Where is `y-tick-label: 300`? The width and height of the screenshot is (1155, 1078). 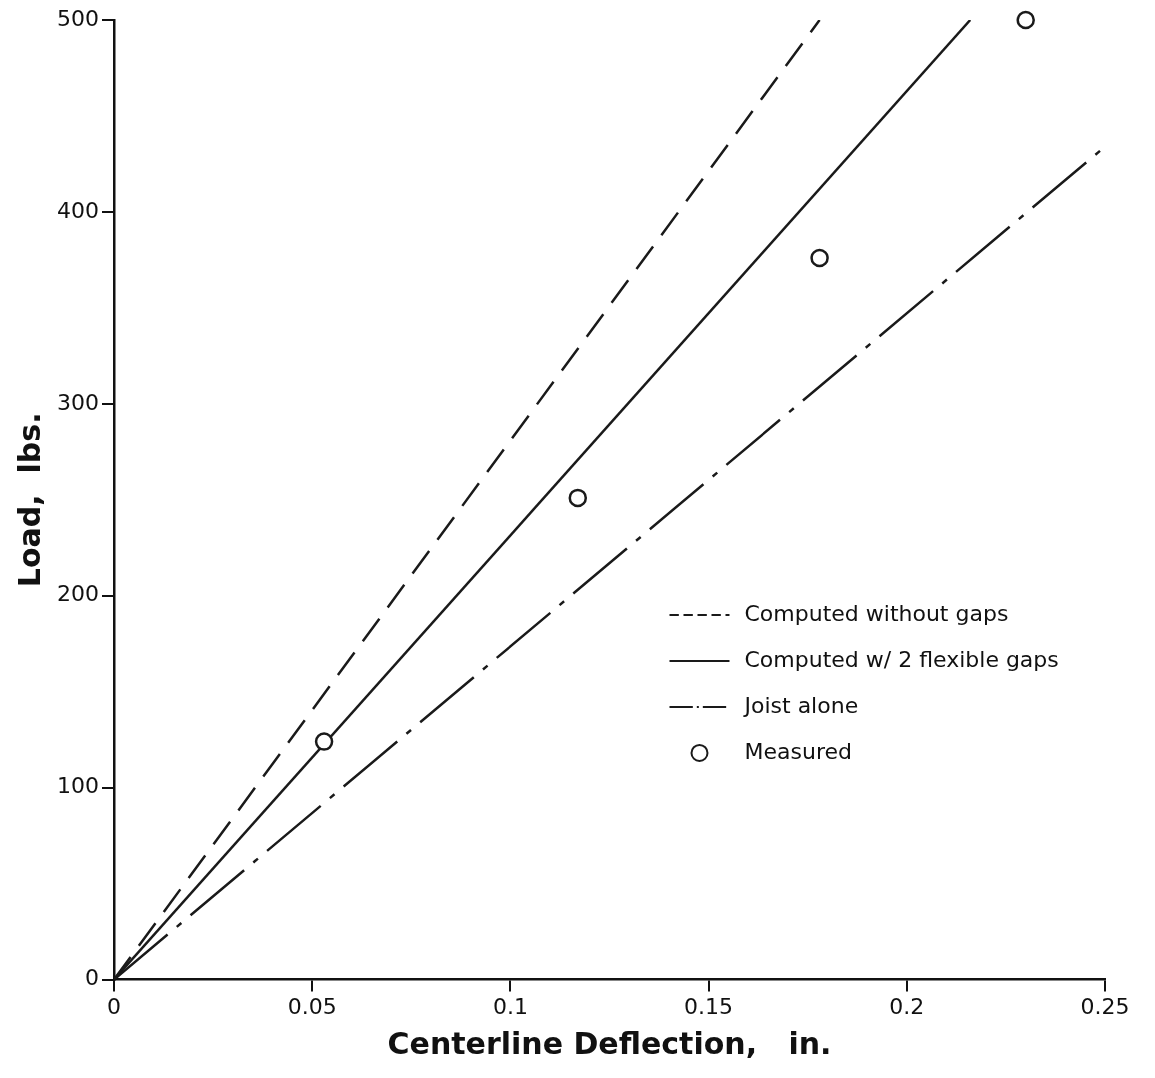
y-tick-label: 300 is located at coordinates (77, 402).